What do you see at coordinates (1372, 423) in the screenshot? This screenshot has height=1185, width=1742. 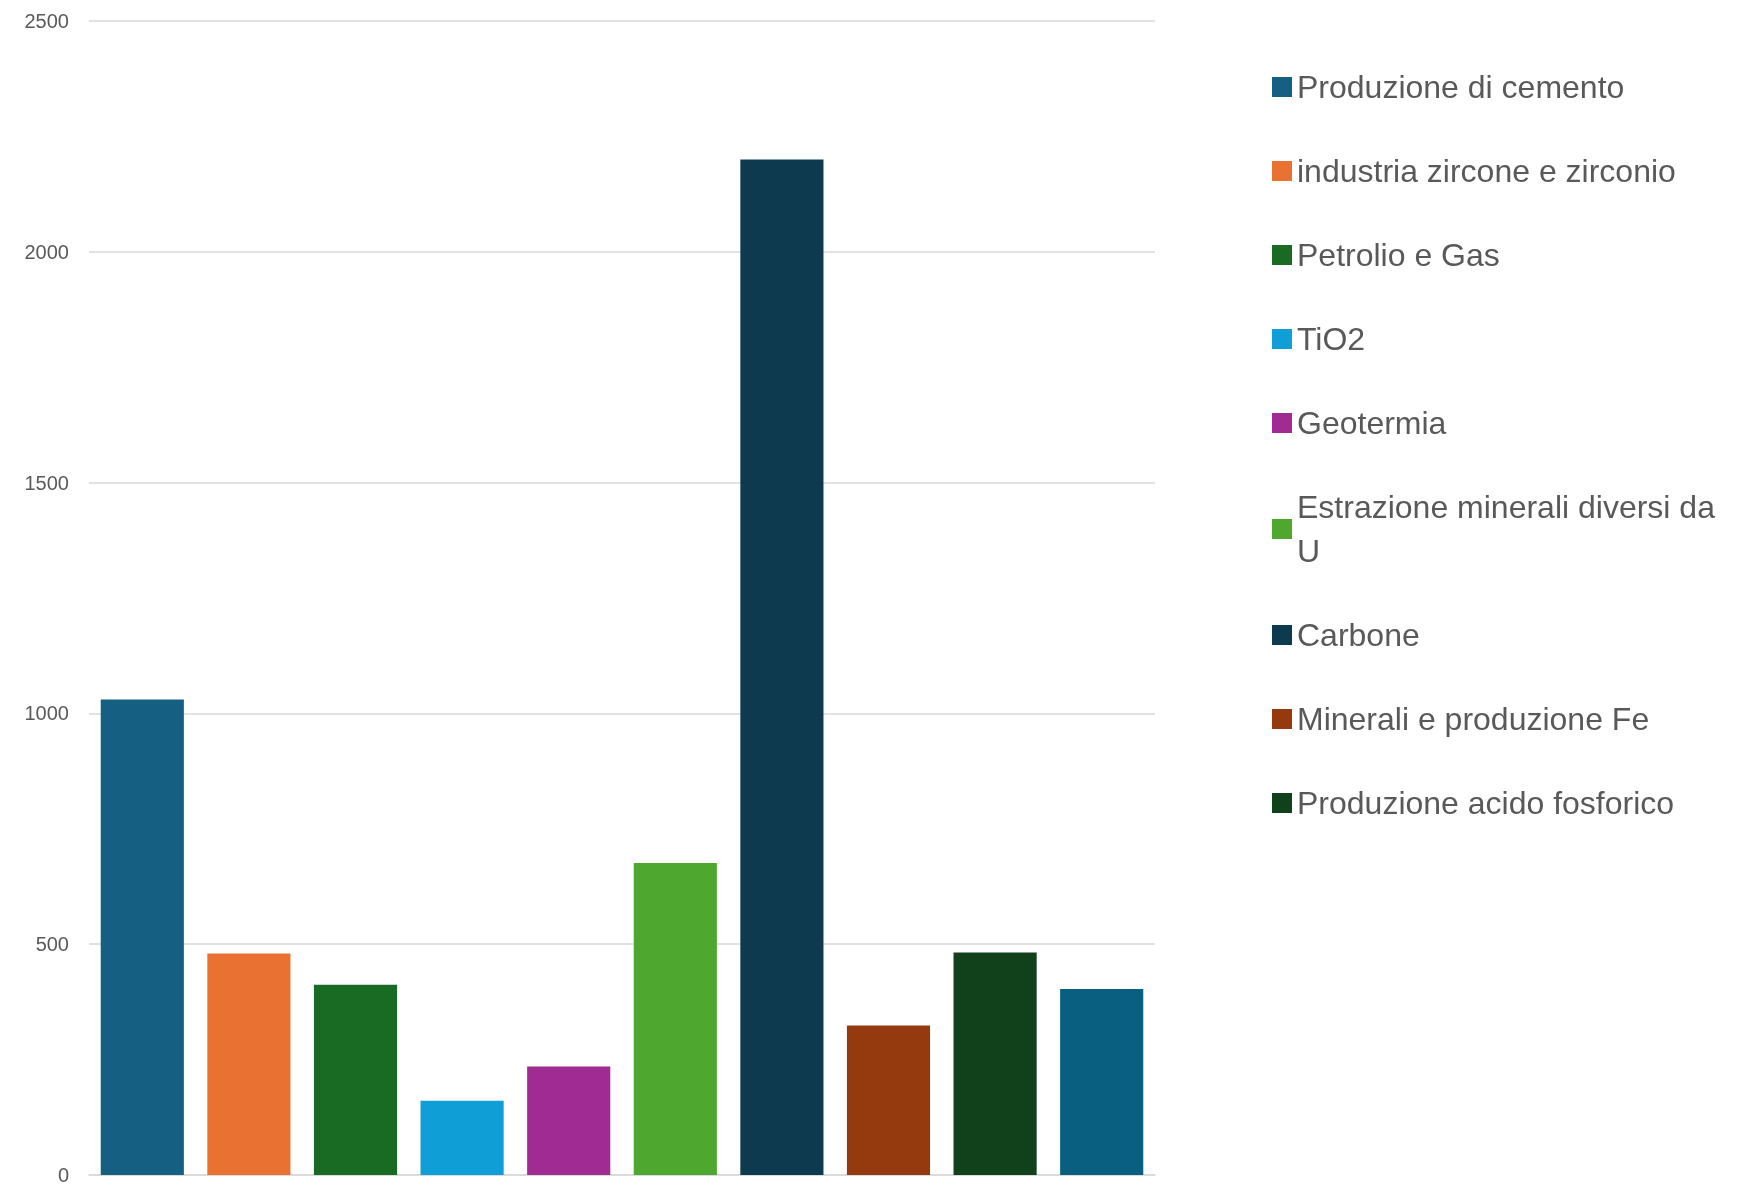 I see `legend-label: Geotermia` at bounding box center [1372, 423].